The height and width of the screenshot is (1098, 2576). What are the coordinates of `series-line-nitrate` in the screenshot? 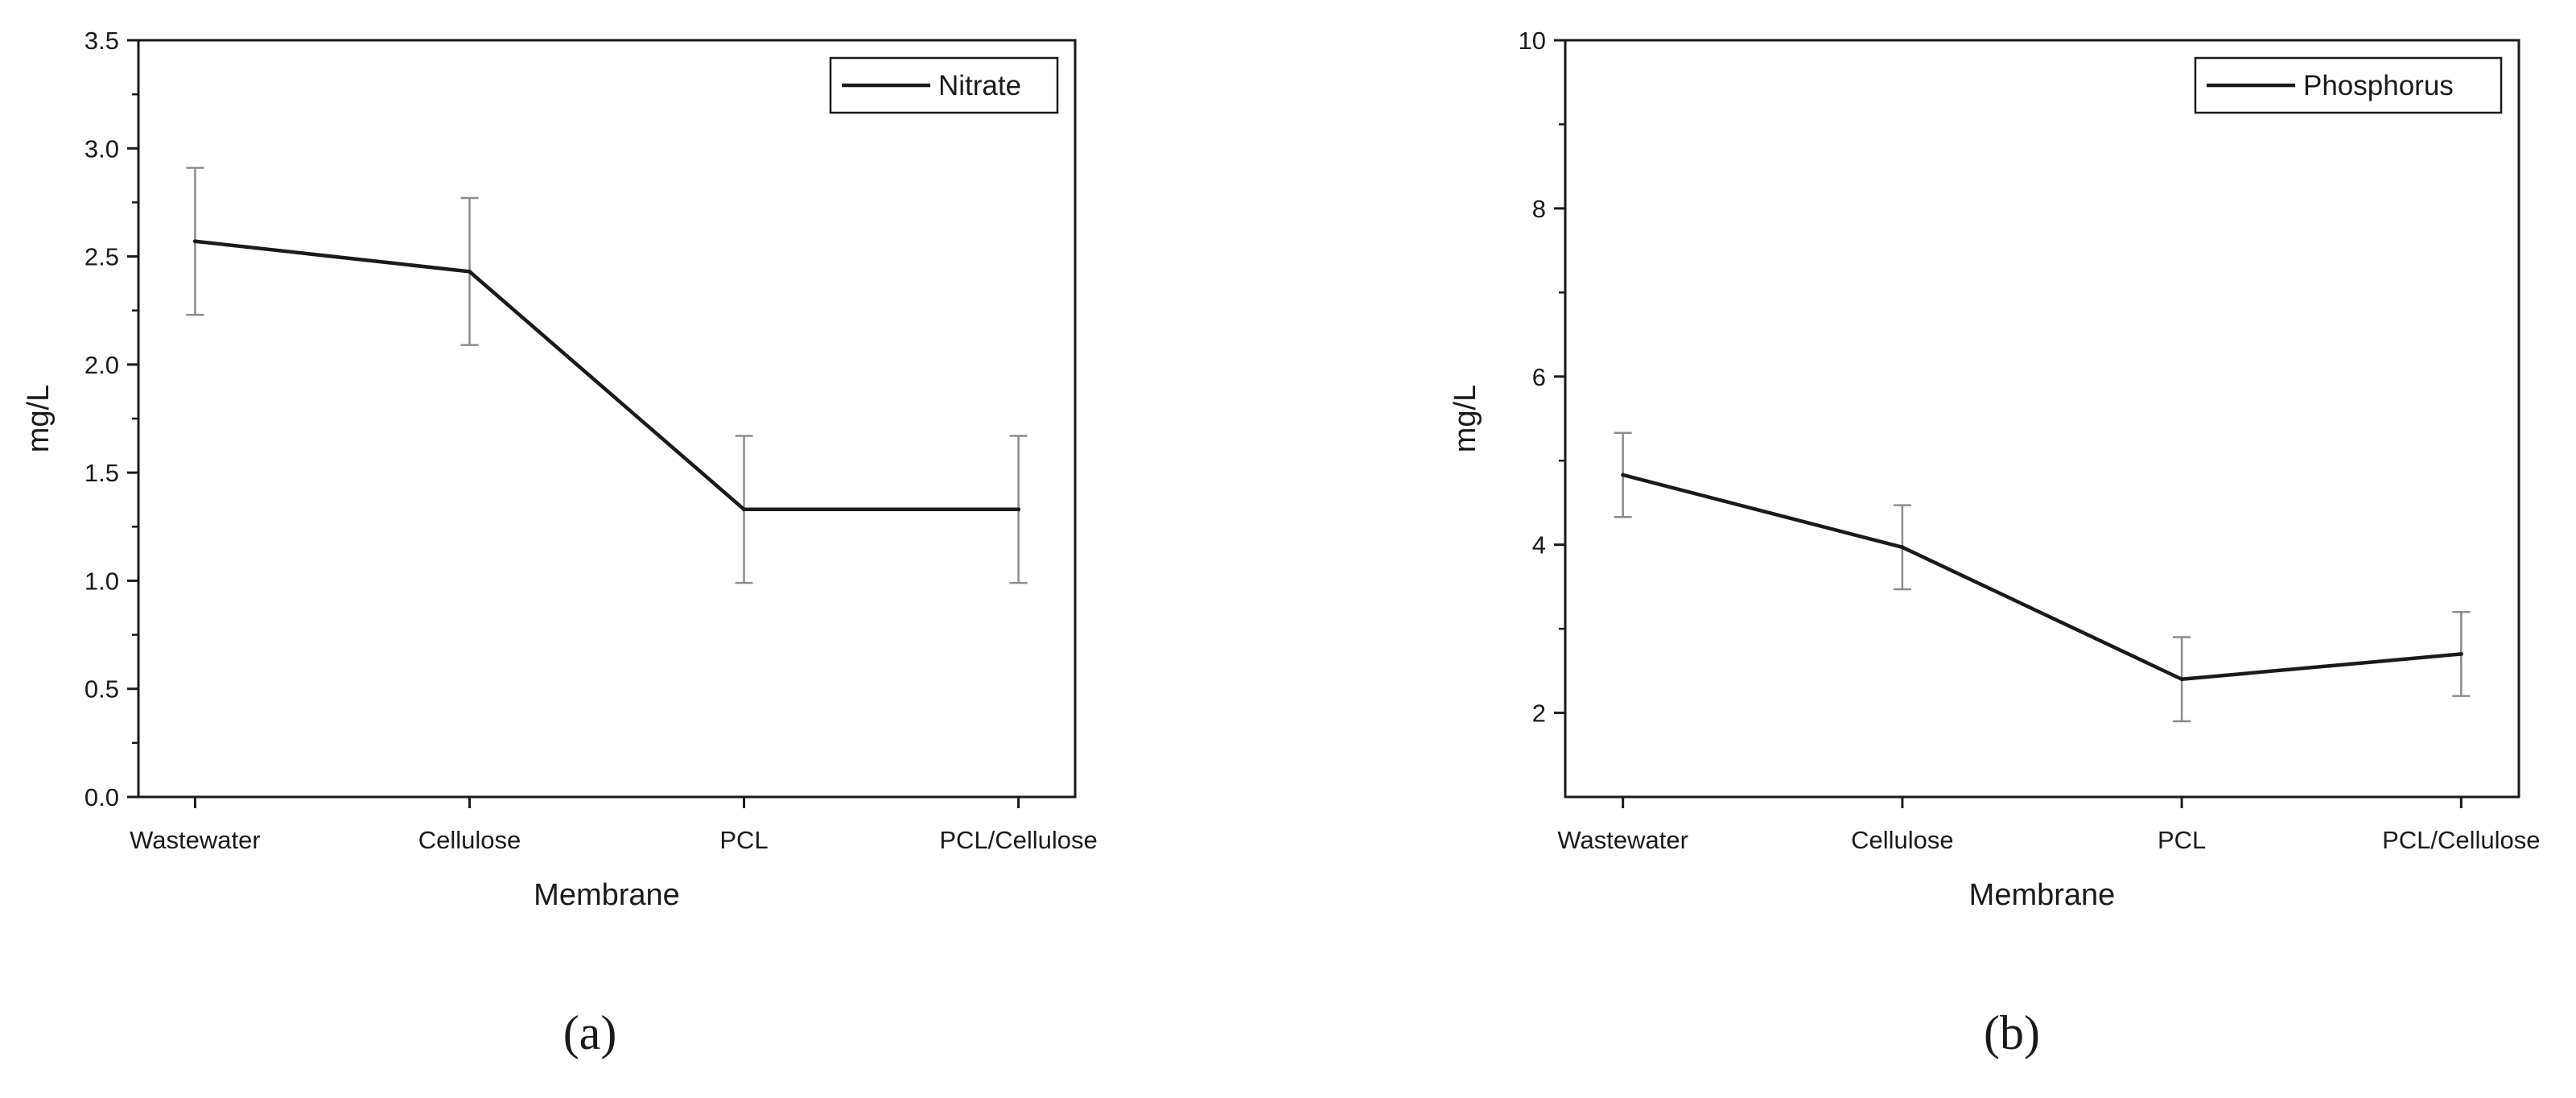 It's located at (607, 375).